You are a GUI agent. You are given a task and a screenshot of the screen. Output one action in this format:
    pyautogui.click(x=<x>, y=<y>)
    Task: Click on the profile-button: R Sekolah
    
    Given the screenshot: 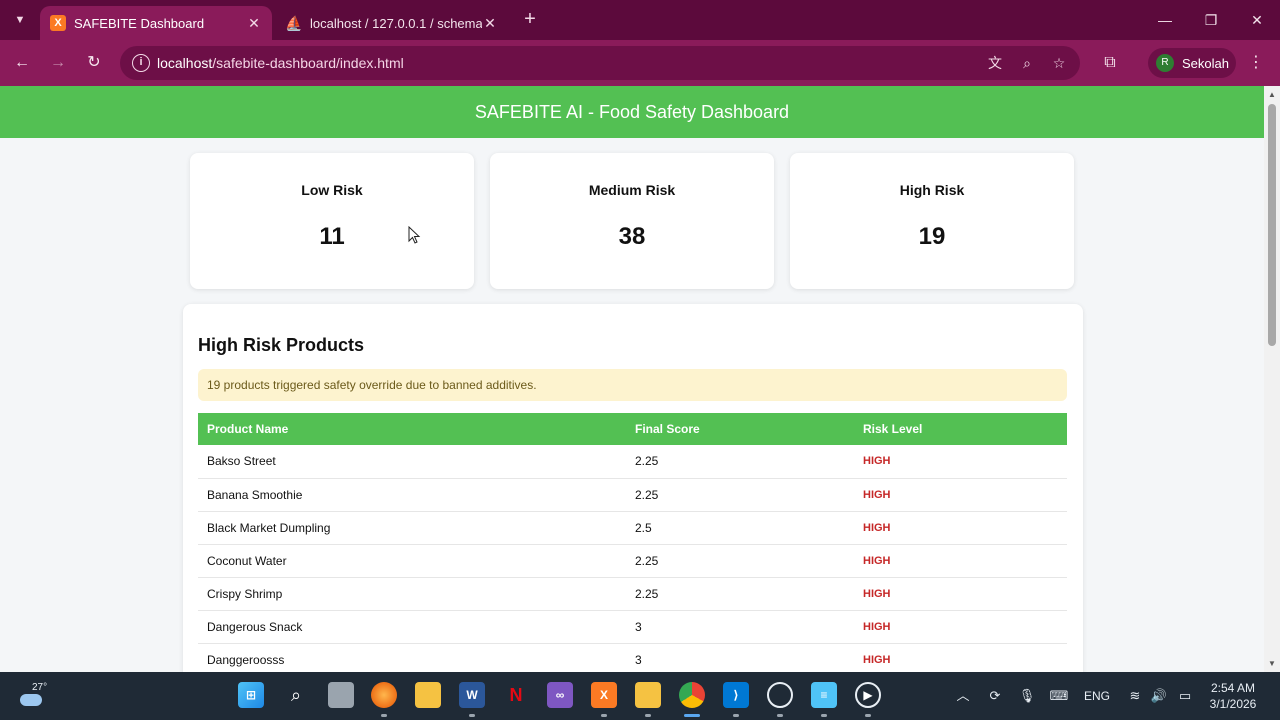 What is the action you would take?
    pyautogui.click(x=1192, y=63)
    